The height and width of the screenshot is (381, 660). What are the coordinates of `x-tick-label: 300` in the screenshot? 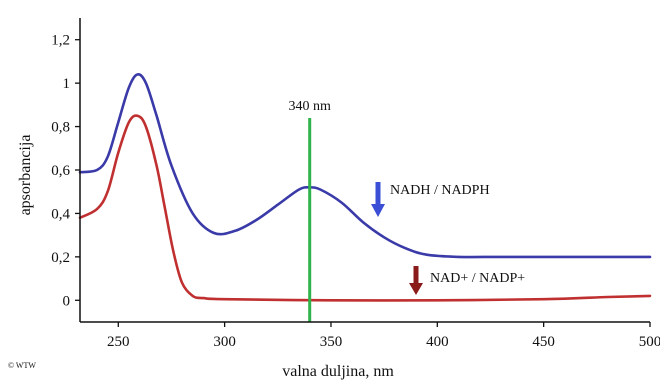 It's located at (224, 342).